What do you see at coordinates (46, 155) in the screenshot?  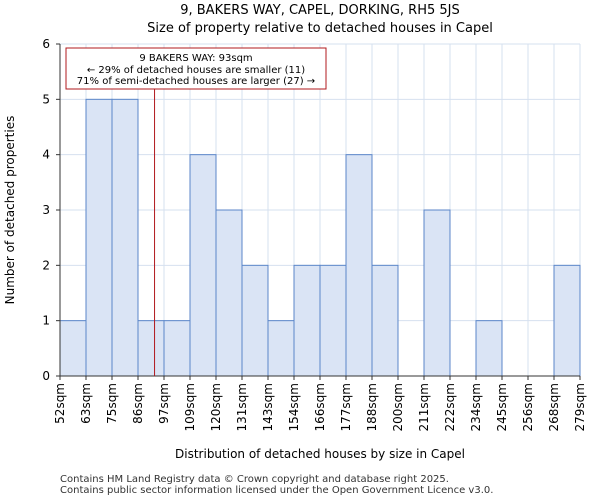 I see `y-tick-label: 4` at bounding box center [46, 155].